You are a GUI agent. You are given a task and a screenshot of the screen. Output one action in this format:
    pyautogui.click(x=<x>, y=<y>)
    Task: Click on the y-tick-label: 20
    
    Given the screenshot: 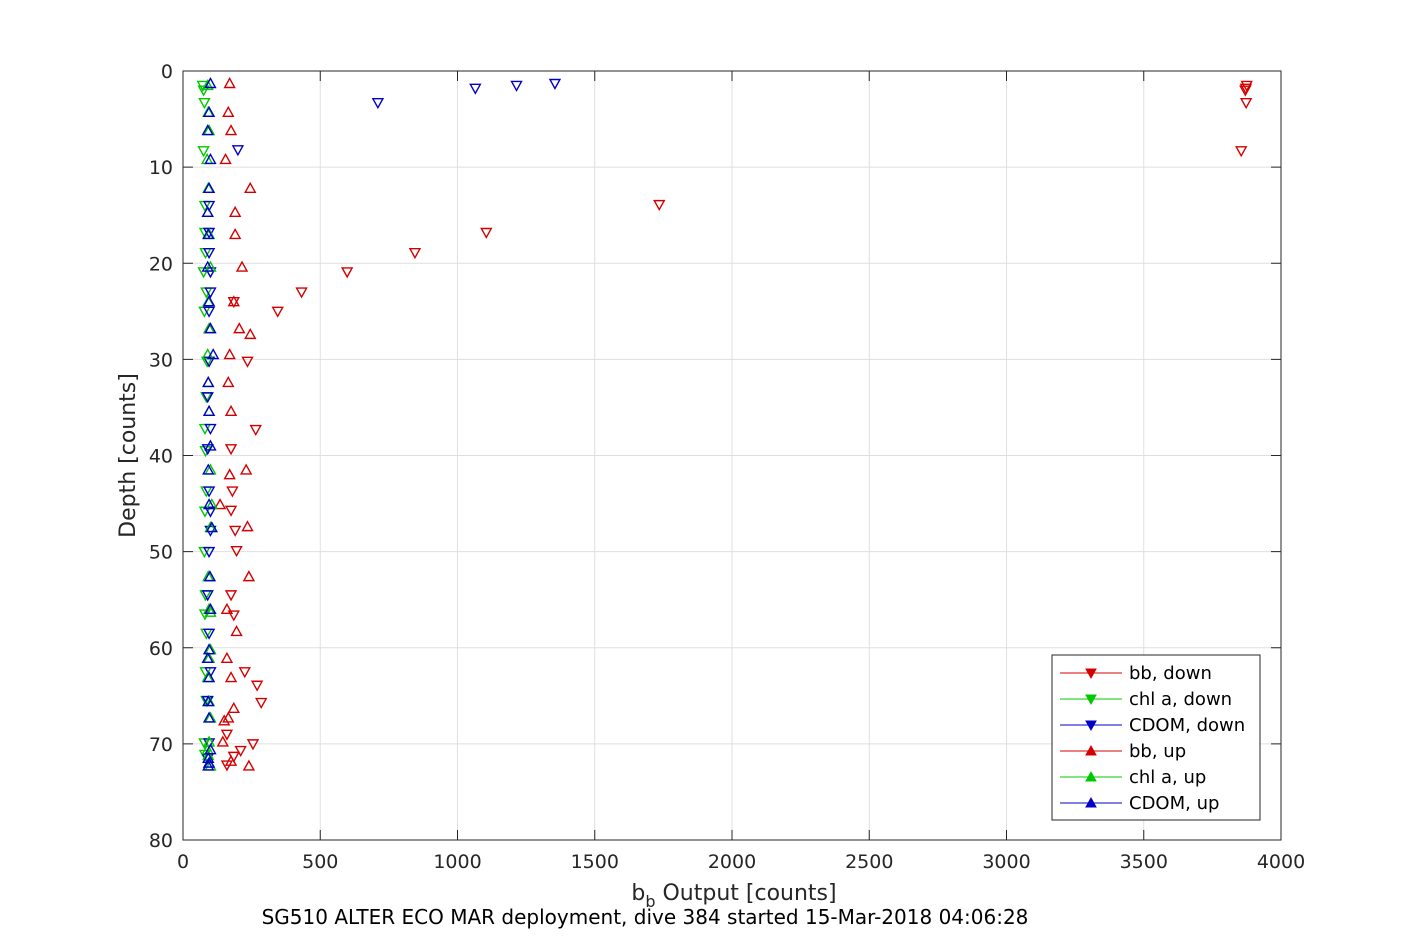 What is the action you would take?
    pyautogui.click(x=161, y=264)
    